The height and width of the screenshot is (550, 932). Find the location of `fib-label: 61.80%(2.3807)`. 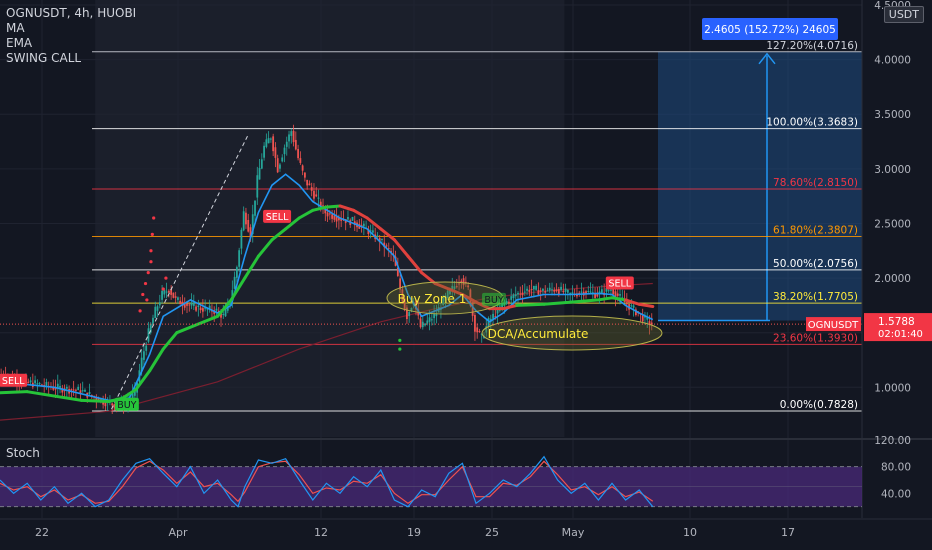

fib-label: 61.80%(2.3807) is located at coordinates (815, 230).